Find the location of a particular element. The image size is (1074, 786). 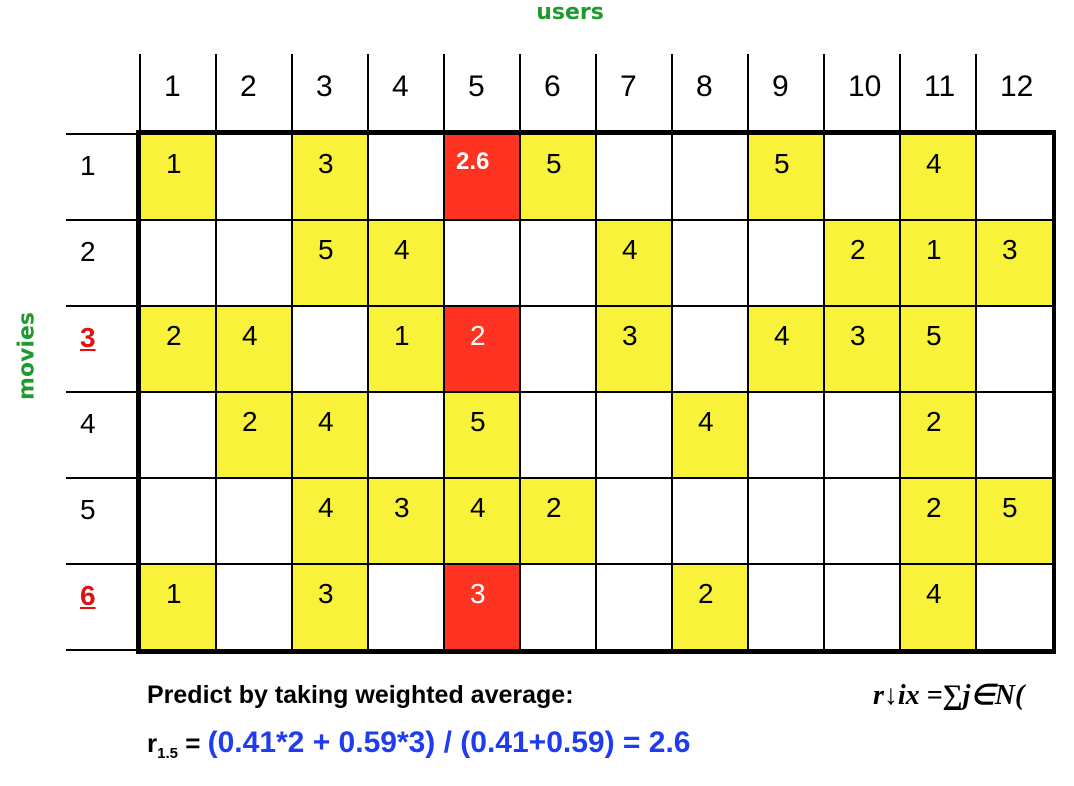

calc-expression: (0.41*2 + 0.59*3) / (0.41+0.59) = 2.6 is located at coordinates (449, 742).